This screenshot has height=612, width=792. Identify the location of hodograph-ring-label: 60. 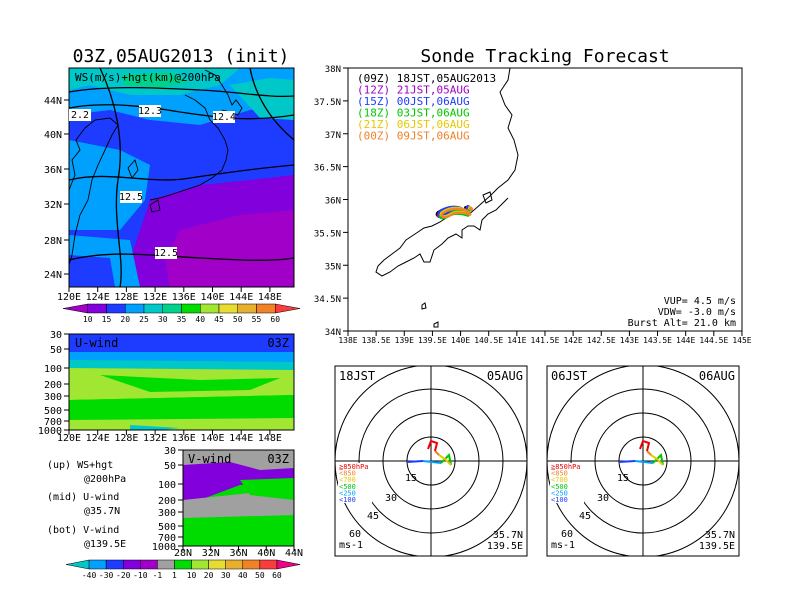
(355, 534).